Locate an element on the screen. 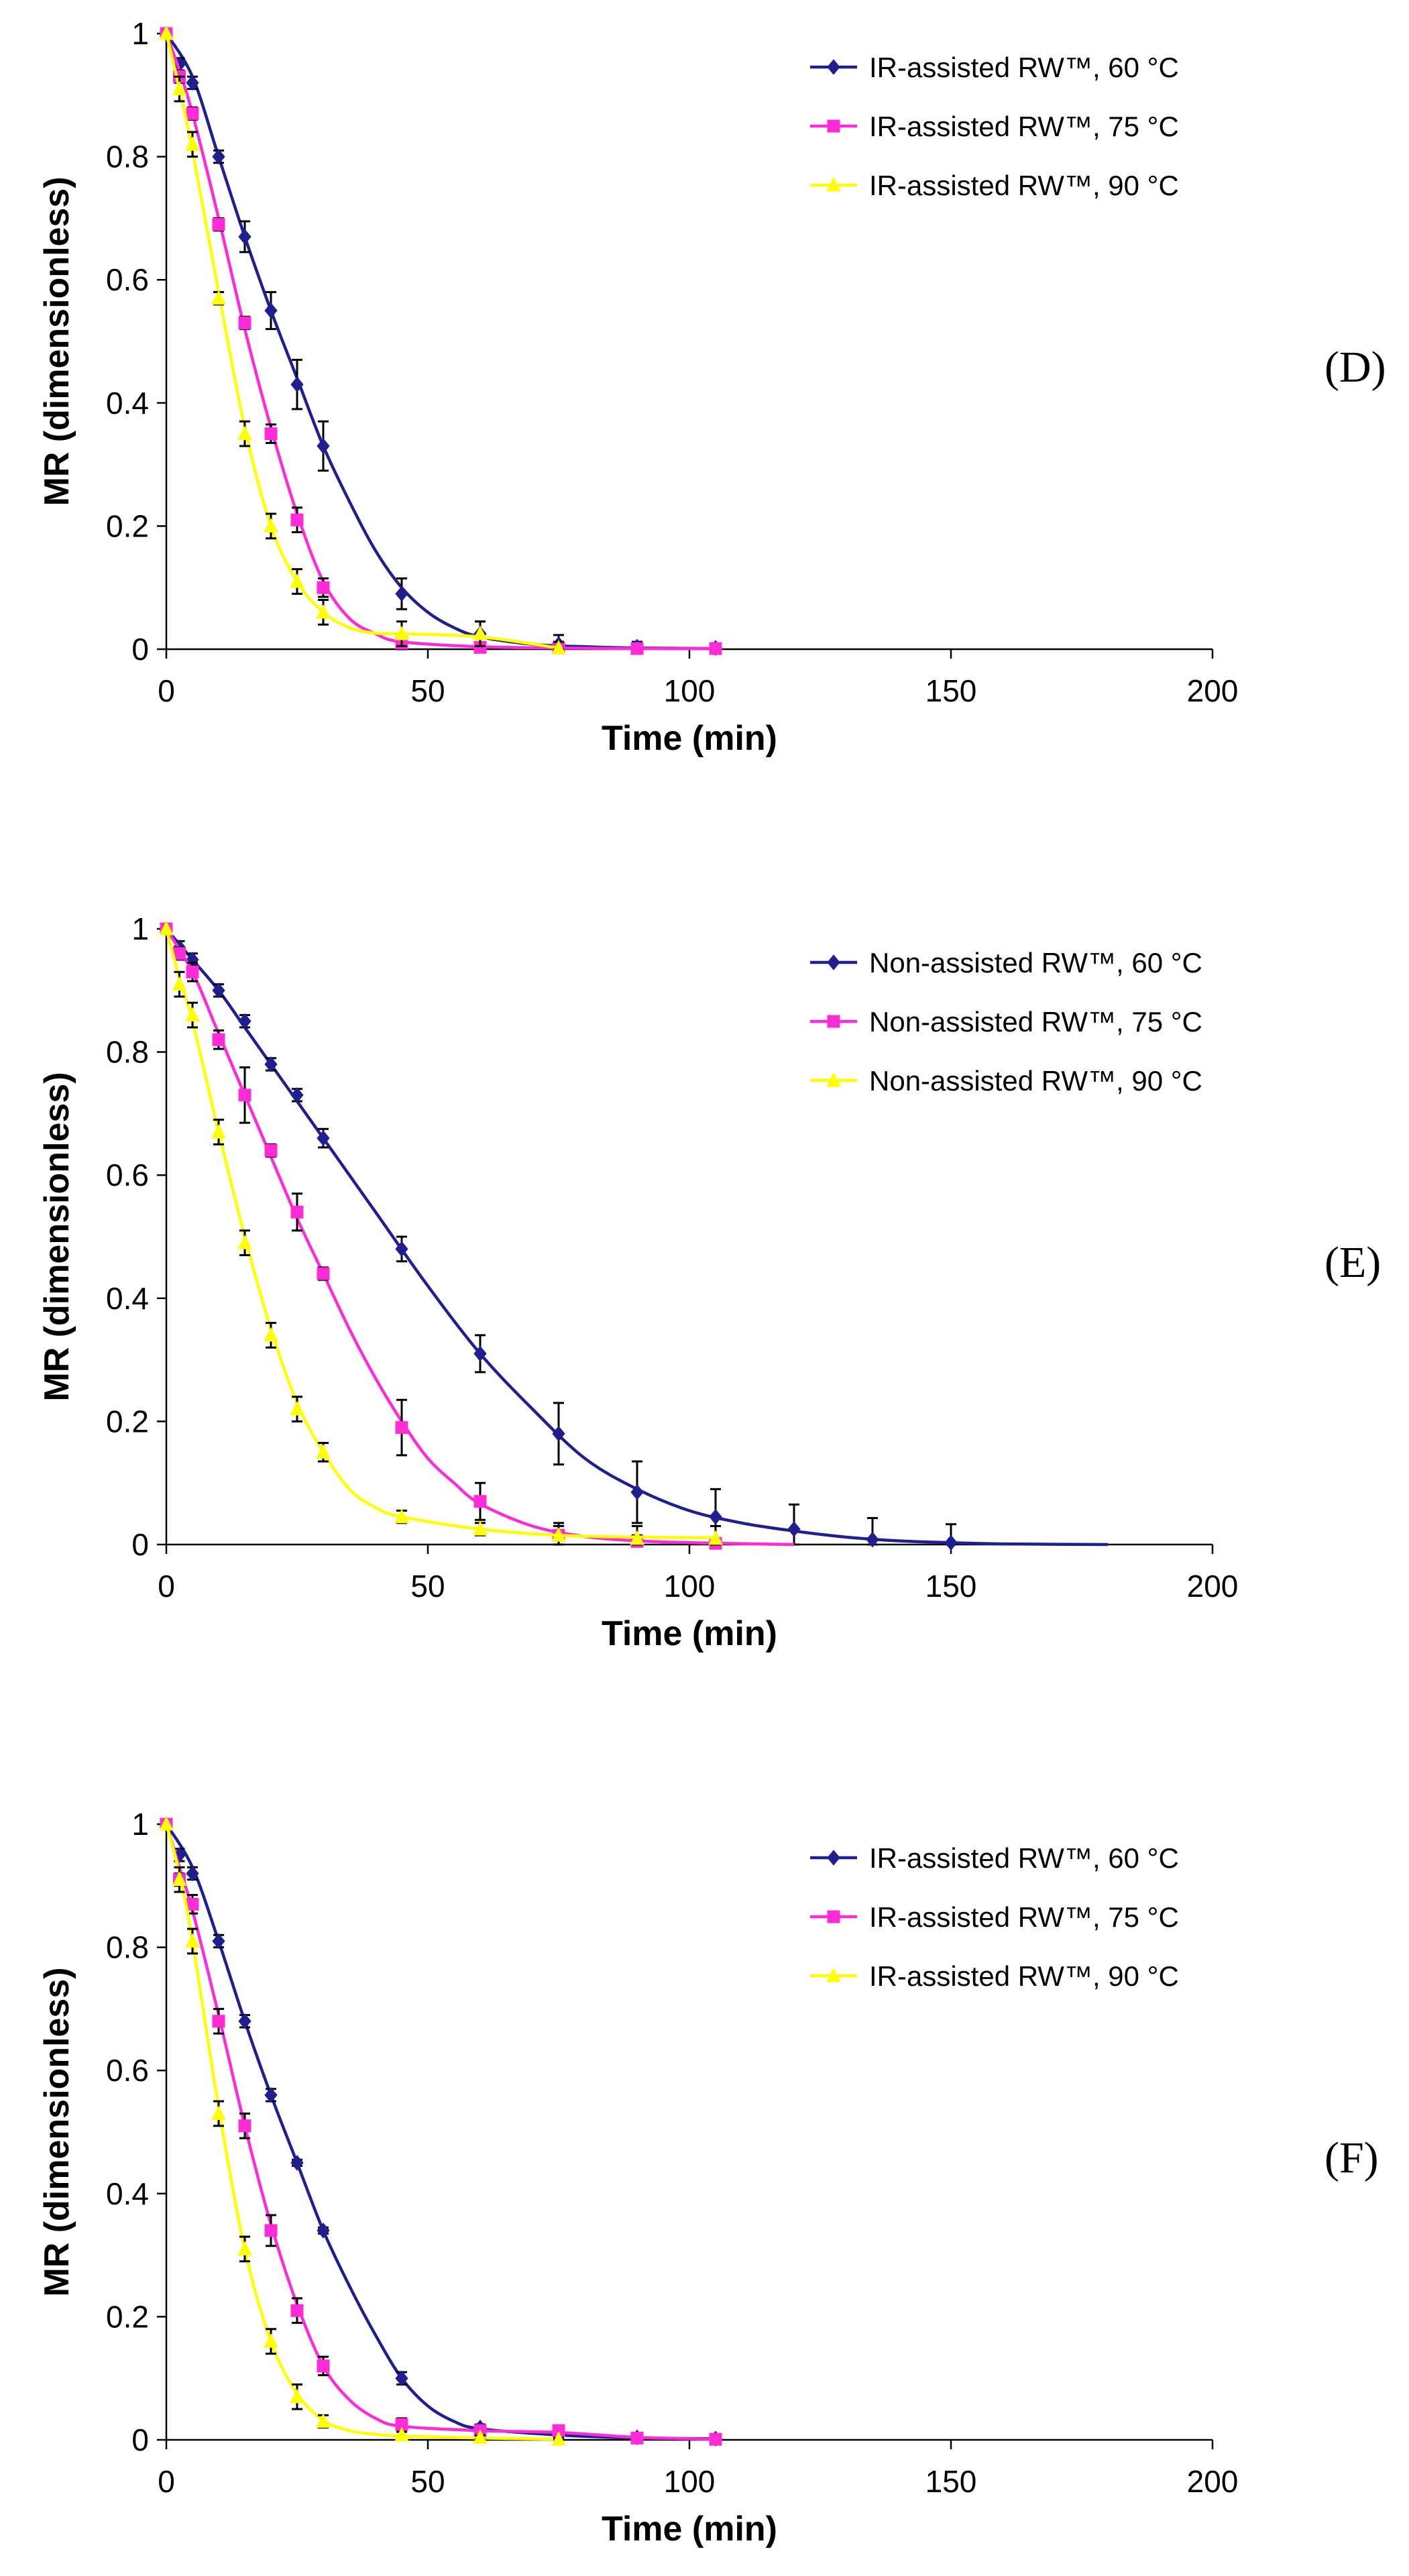 This screenshot has height=2576, width=1409. y-tick-label: 0.8 is located at coordinates (127, 1052).